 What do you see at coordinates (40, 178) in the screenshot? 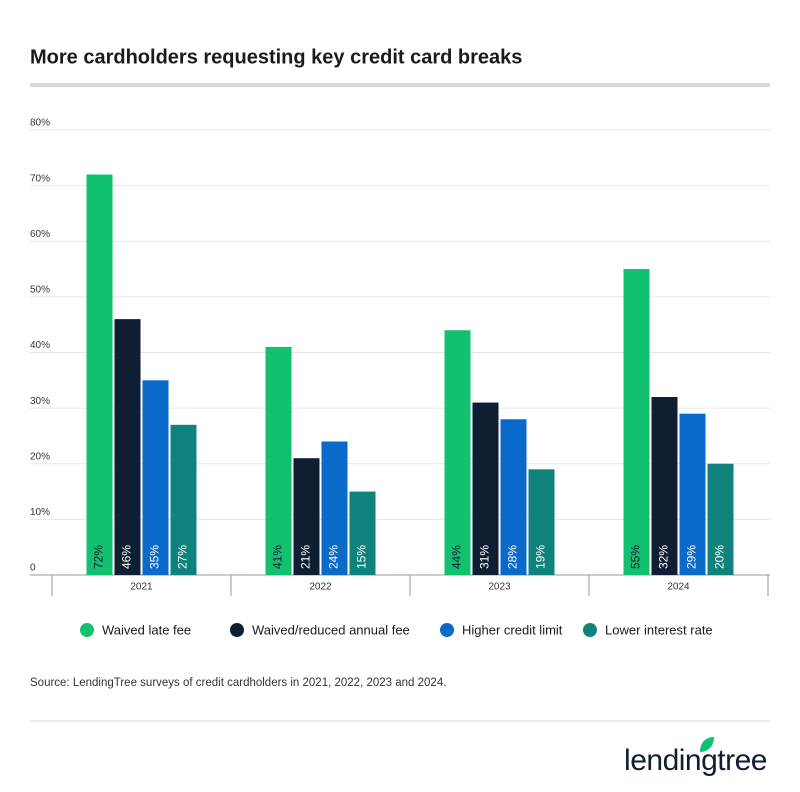
I see `y-tick-label: 70%` at bounding box center [40, 178].